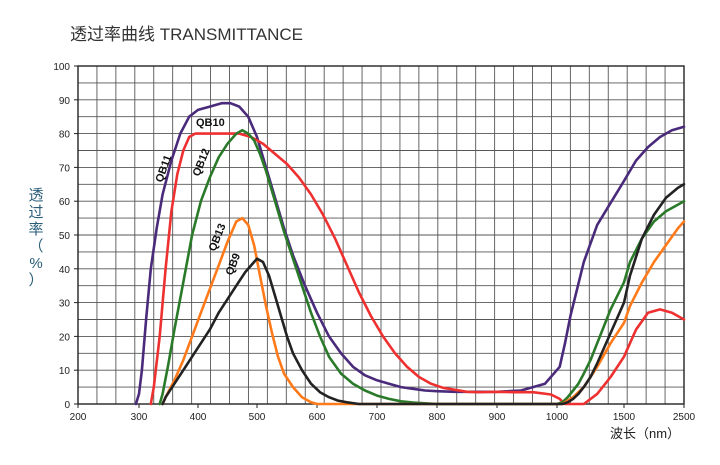 This screenshot has height=465, width=720. I want to click on chart-title: 透过率曲线 TRANSMITTANCE, so click(186, 34).